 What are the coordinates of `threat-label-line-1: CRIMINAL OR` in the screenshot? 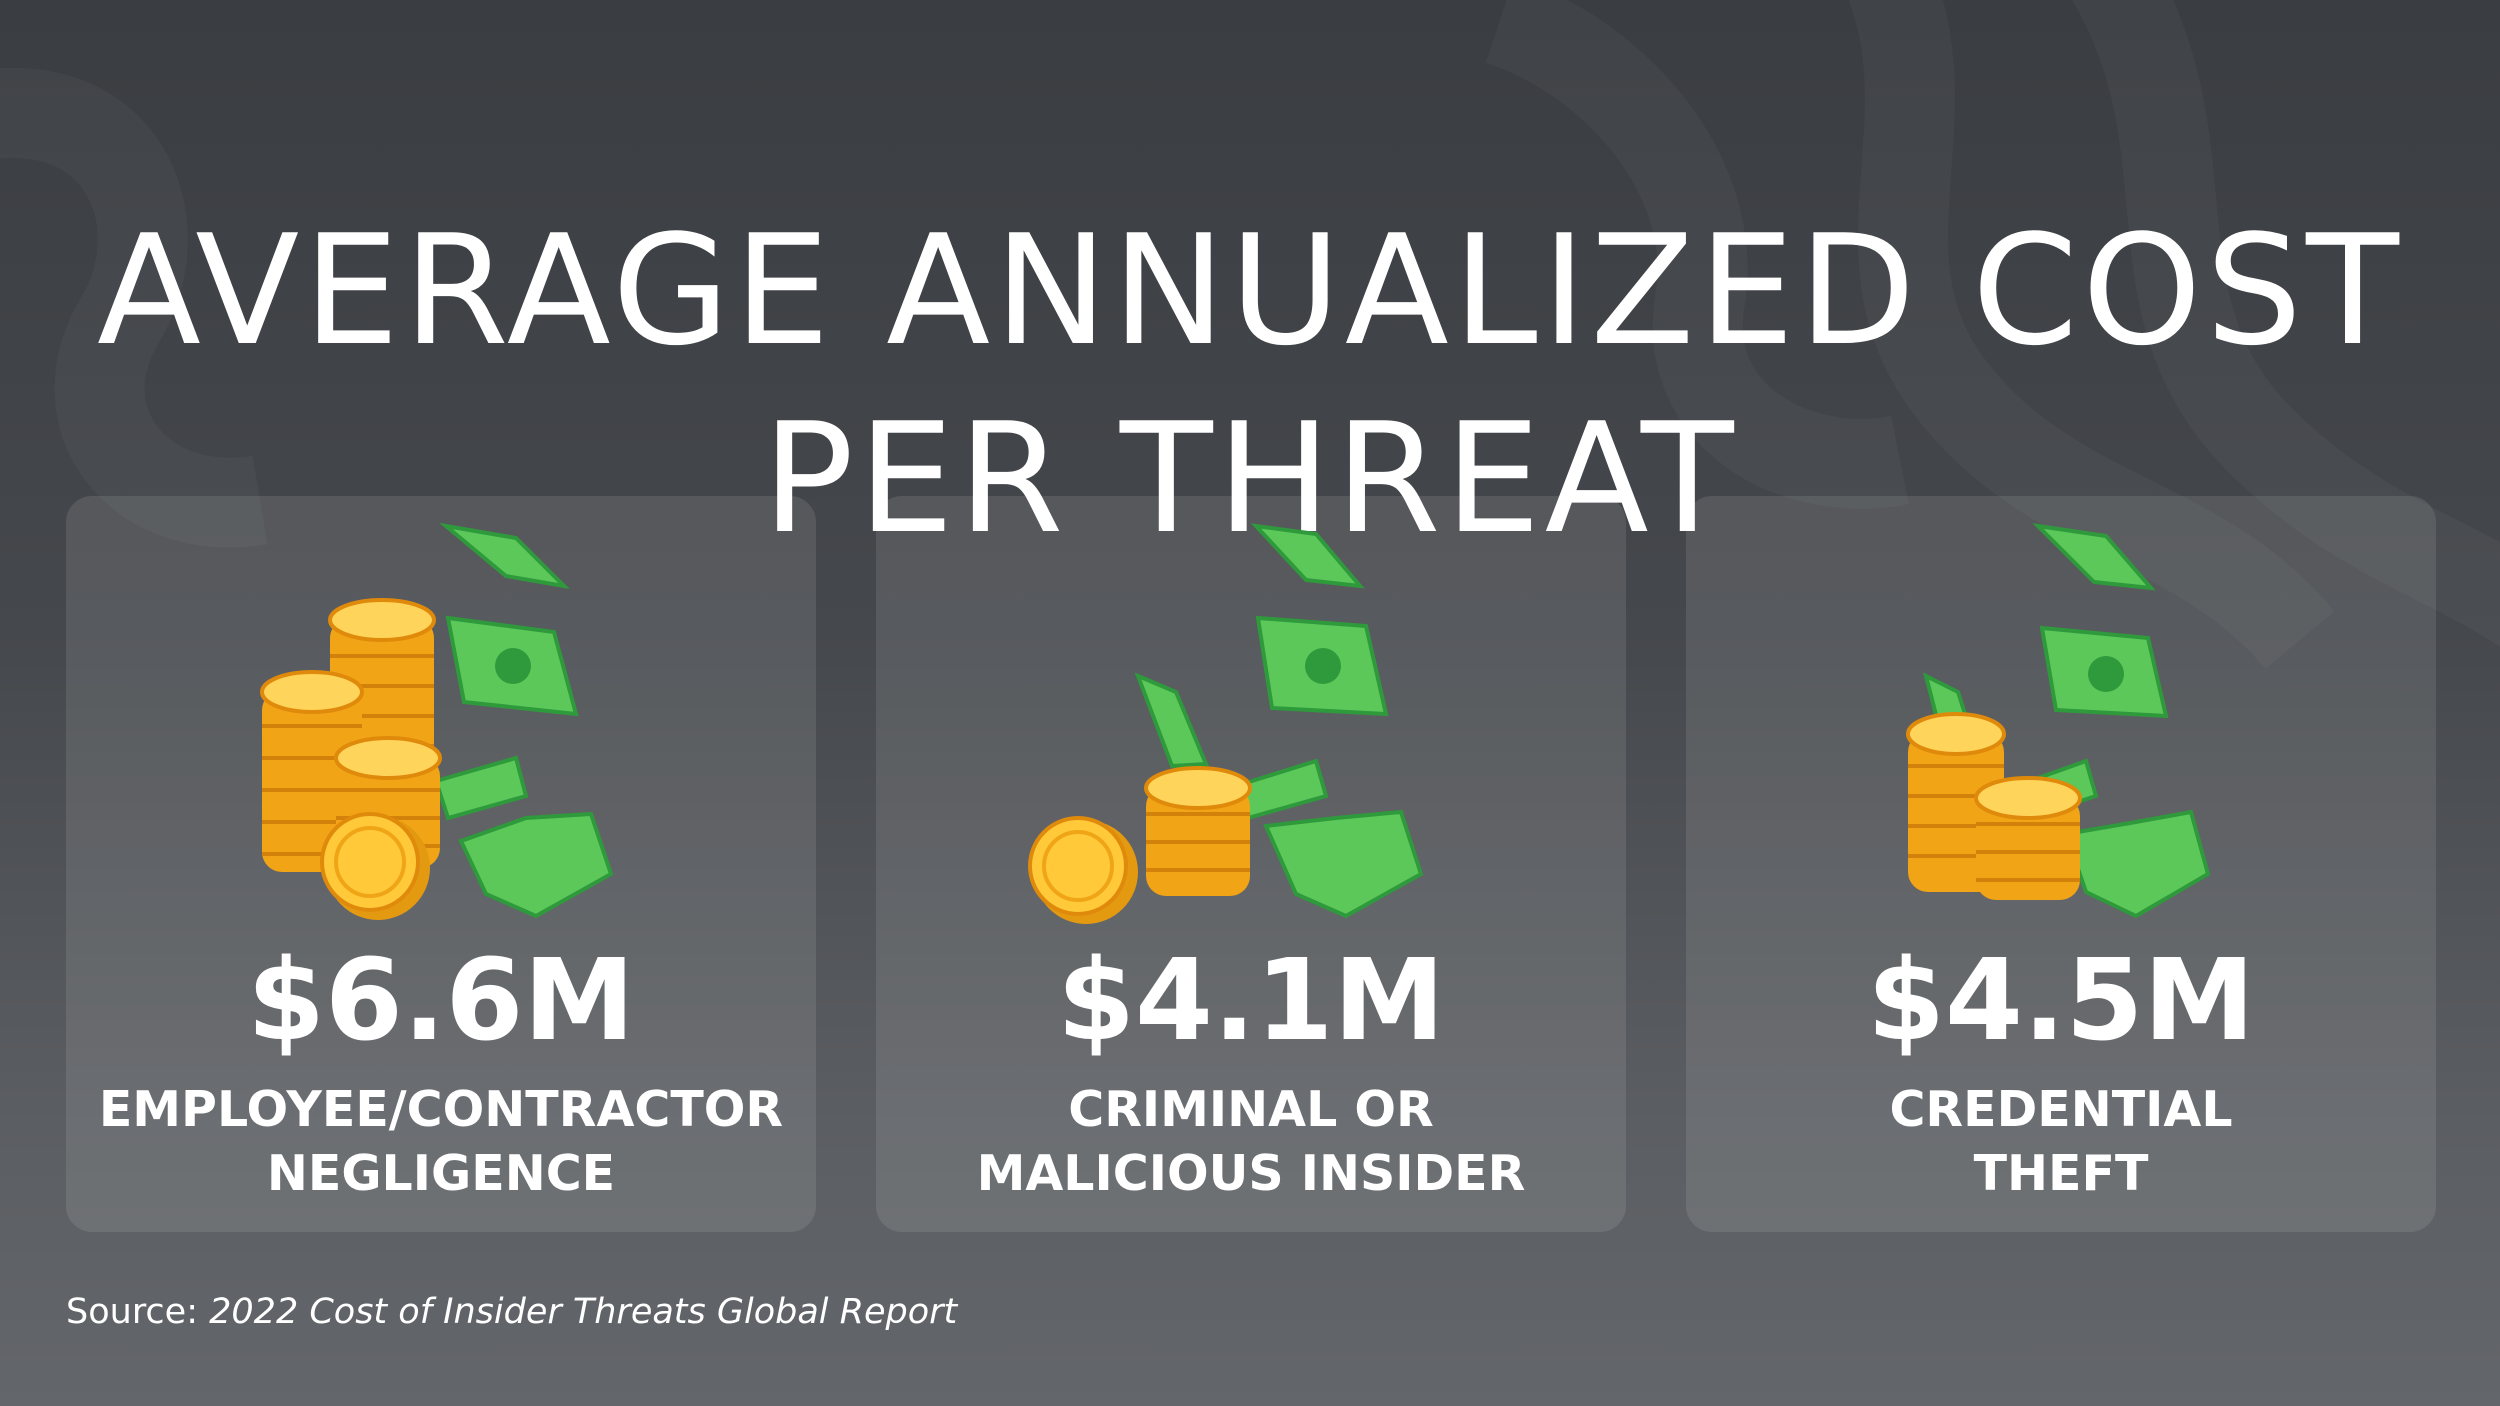 It's located at (1251, 1109).